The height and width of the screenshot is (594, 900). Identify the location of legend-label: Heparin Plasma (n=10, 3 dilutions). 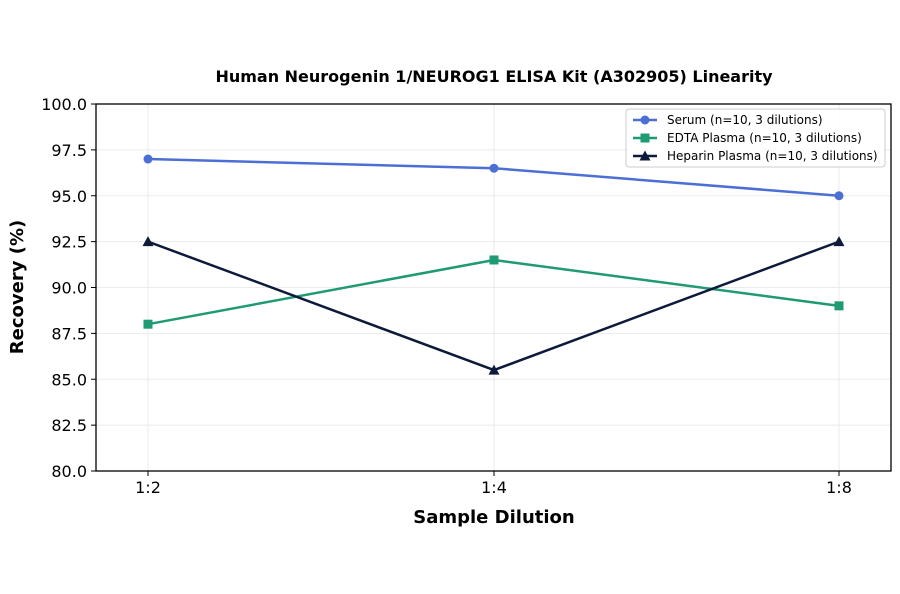
(772, 156).